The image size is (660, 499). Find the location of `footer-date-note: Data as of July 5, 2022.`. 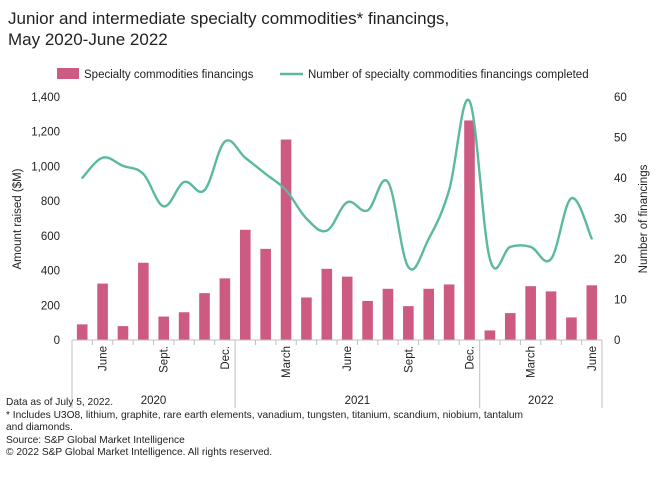

footer-date-note: Data as of July 5, 2022. is located at coordinates (60, 402).